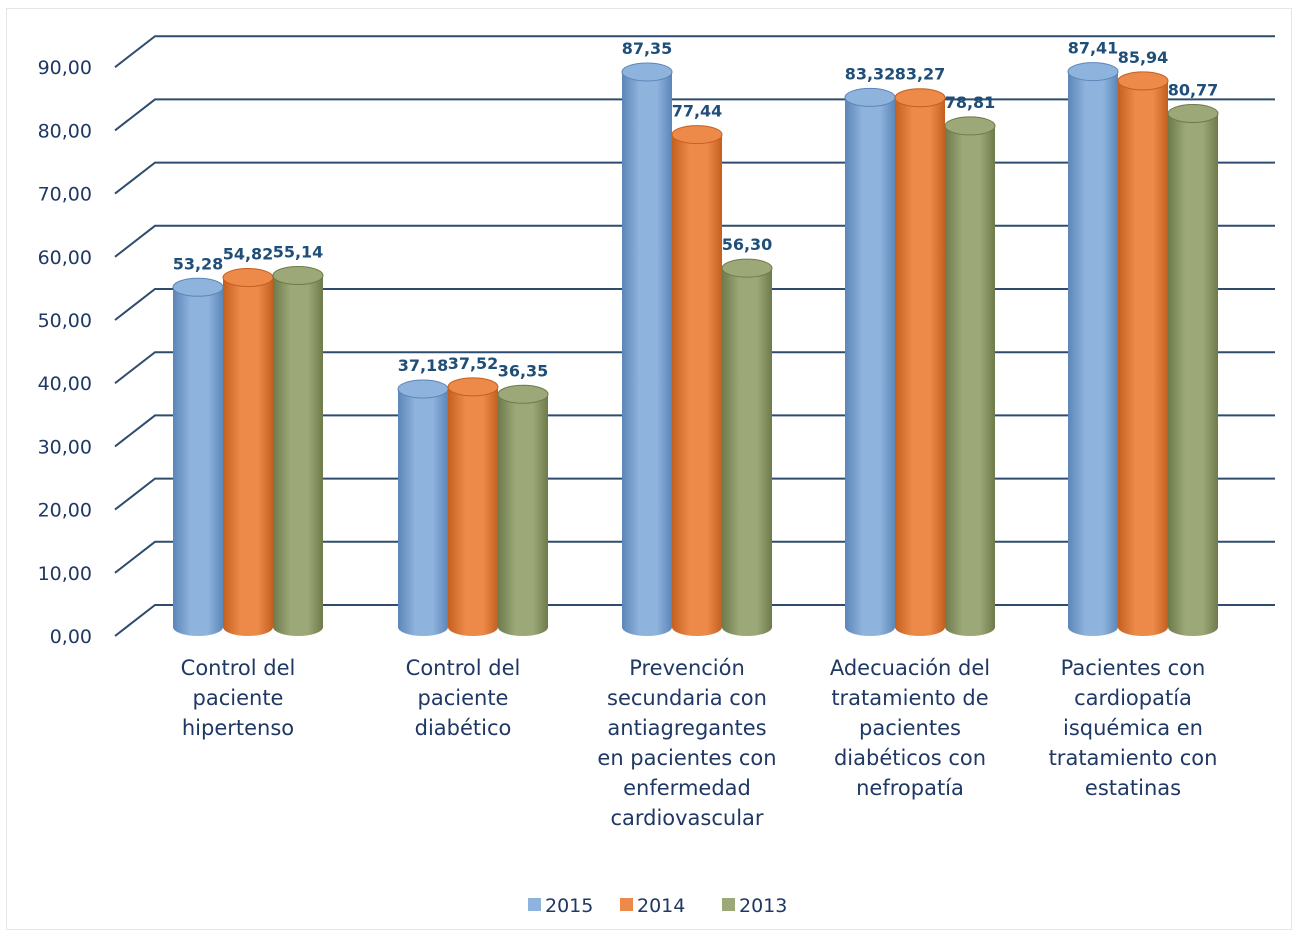  Describe the element at coordinates (463, 698) in the screenshot. I see `category-label: Control del paciente diabético` at that location.